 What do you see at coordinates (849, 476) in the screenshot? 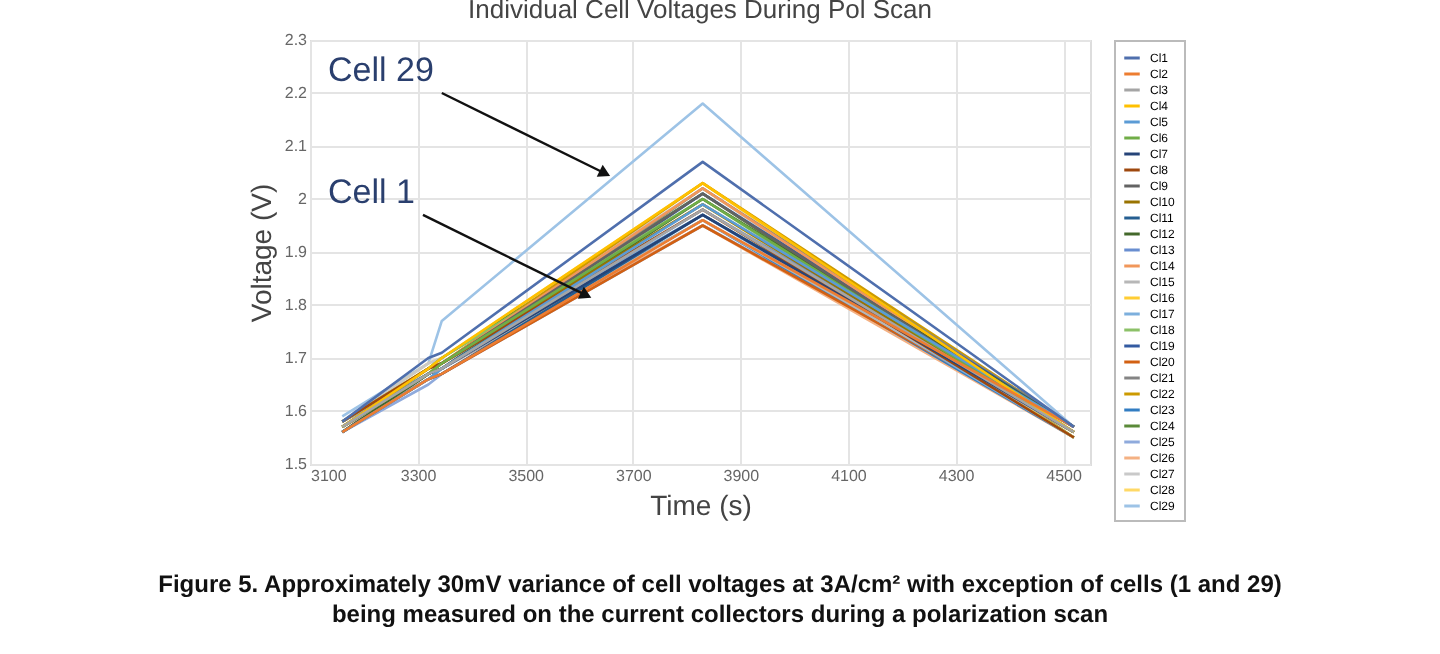
I see `x-tick-label: 4100` at bounding box center [849, 476].